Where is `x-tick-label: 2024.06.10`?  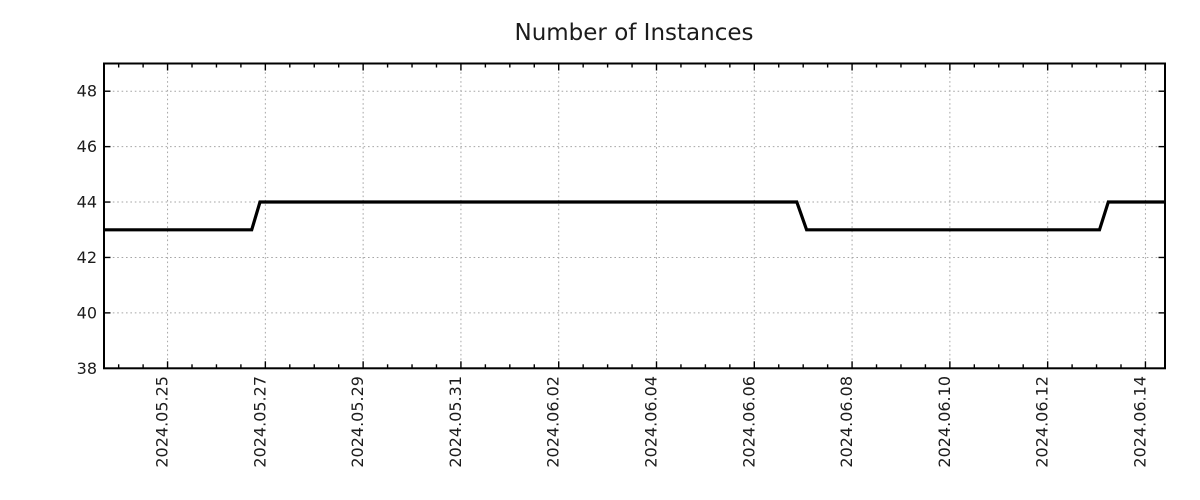
x-tick-label: 2024.06.10 is located at coordinates (944, 422).